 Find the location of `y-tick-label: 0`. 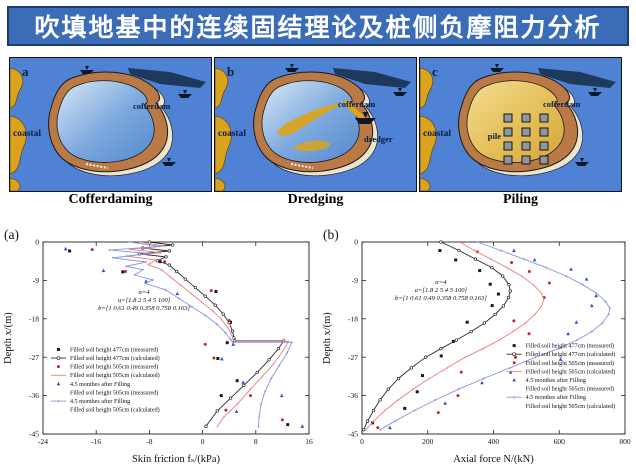

y-tick-label: 0 is located at coordinates (356, 242).